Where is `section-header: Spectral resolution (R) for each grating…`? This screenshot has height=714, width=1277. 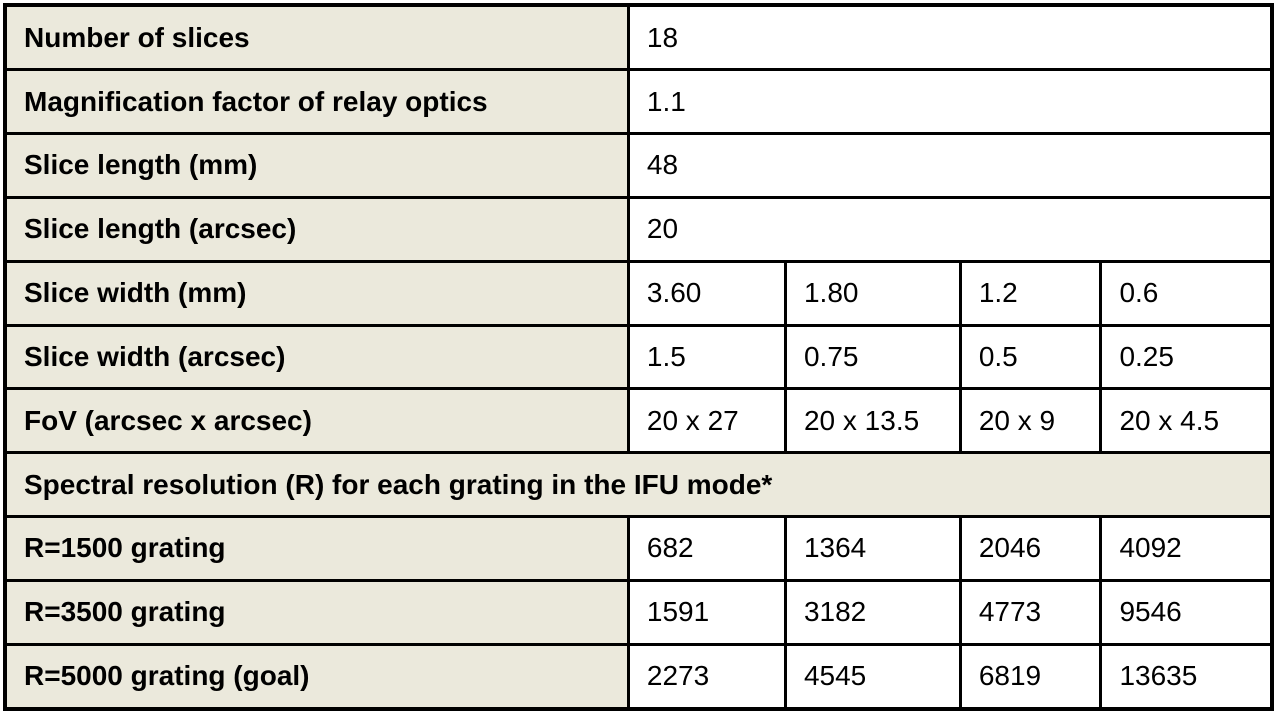 section-header: Spectral resolution (R) for each grating… is located at coordinates (638, 485).